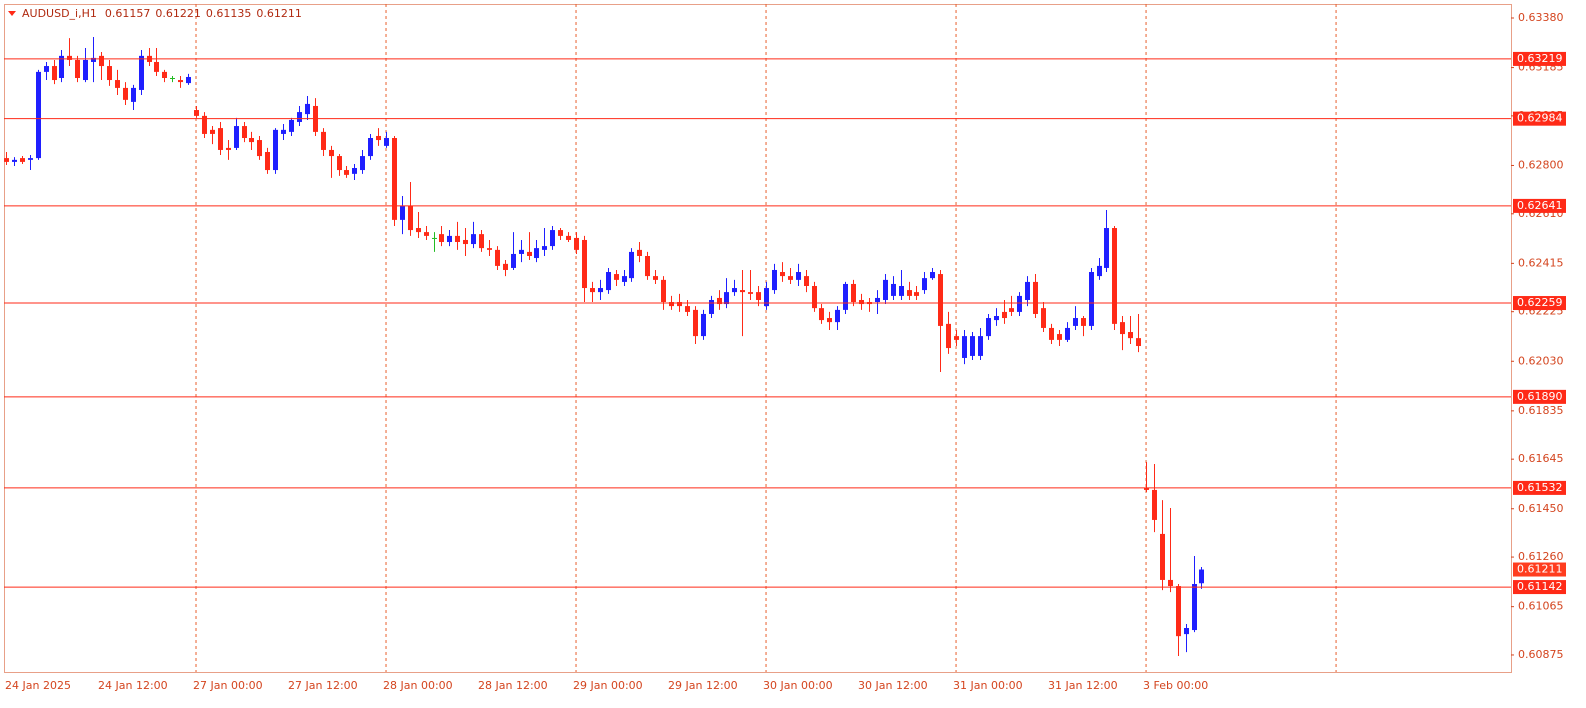  What do you see at coordinates (12, 13) in the screenshot?
I see `menu-triangle` at bounding box center [12, 13].